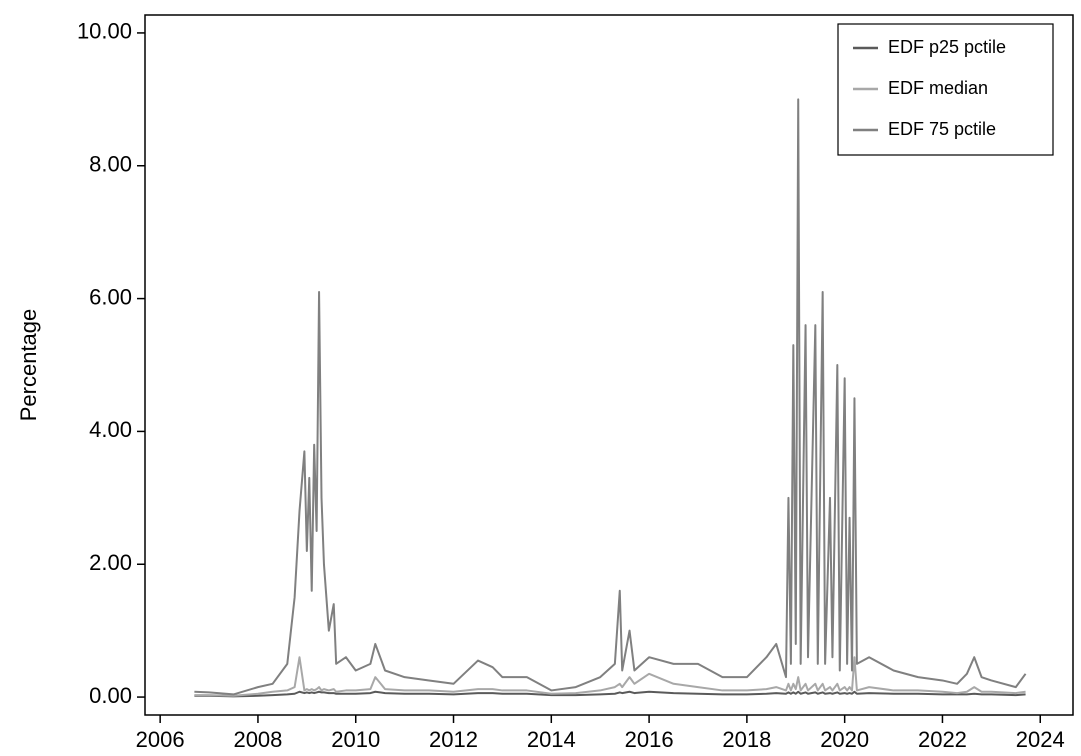 The width and height of the screenshot is (1081, 756). Describe the element at coordinates (104, 31) in the screenshot. I see `y-tick-label: 10.00` at that location.